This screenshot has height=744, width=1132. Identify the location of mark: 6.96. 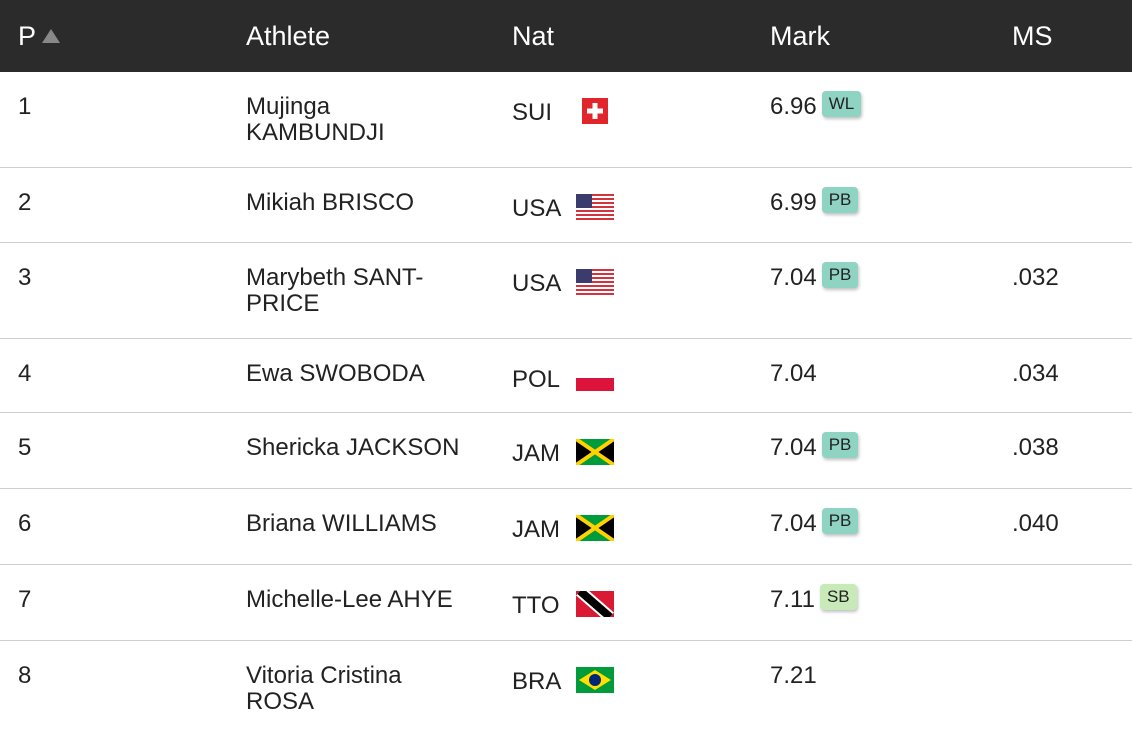
(793, 106).